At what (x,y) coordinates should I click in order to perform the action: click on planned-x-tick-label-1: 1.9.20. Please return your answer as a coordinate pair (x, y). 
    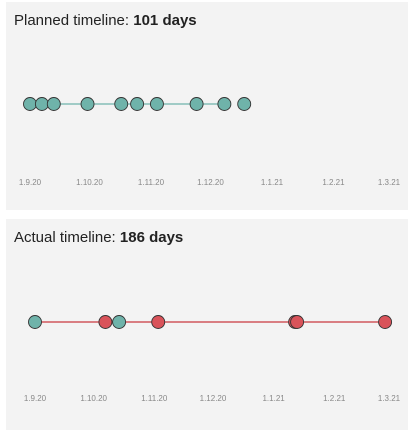
    Looking at the image, I should click on (30, 182).